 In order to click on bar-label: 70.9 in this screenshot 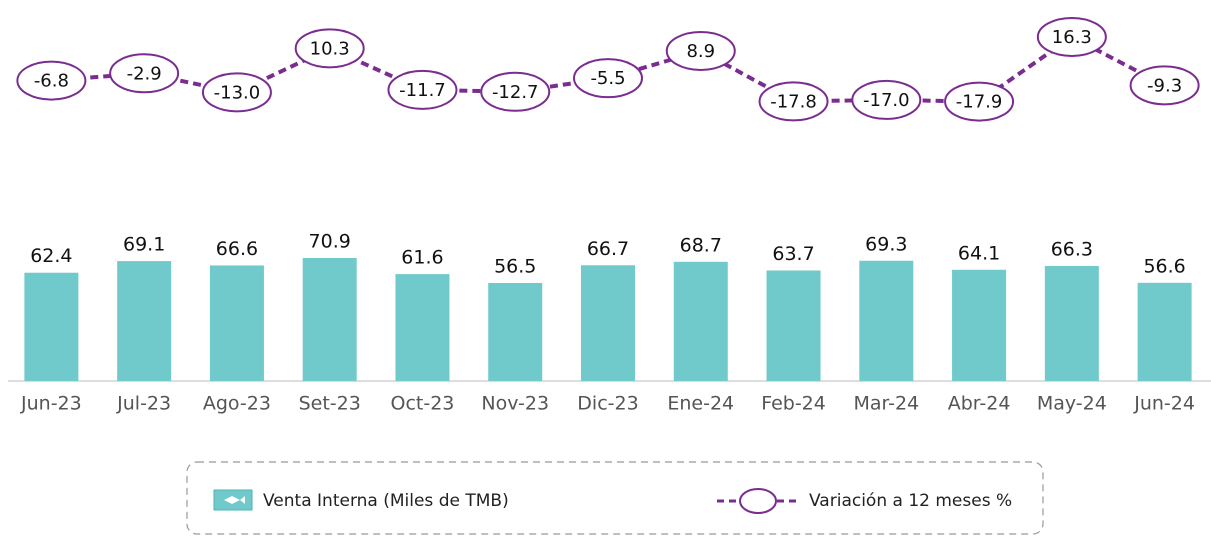, I will do `click(330, 241)`.